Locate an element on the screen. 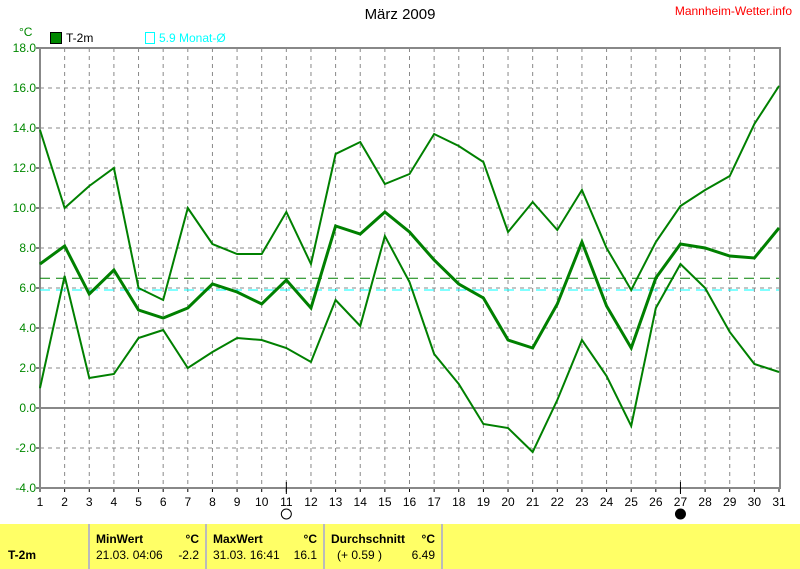 The image size is (800, 569). x-tick-label: 6 is located at coordinates (163, 502).